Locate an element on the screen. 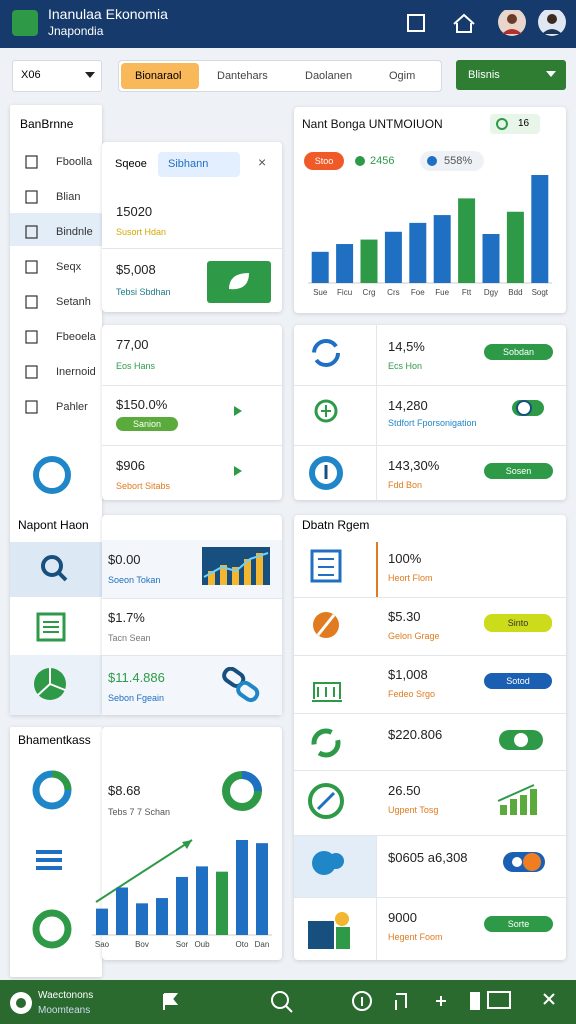 Image resolution: width=576 pixels, height=1024 pixels. dropdown-label: X06 is located at coordinates (31, 75).